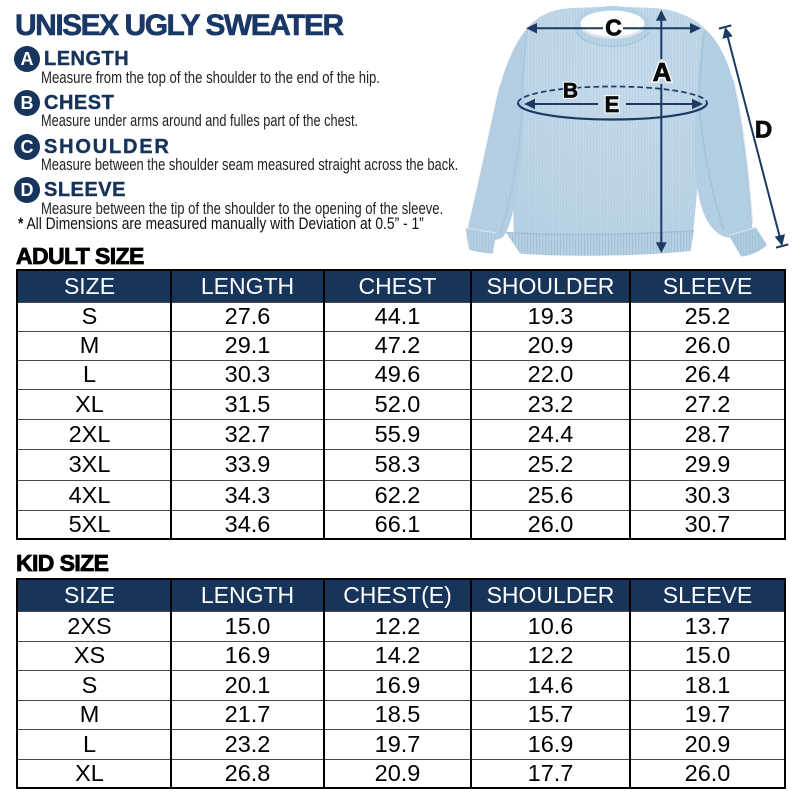 The width and height of the screenshot is (800, 800). What do you see at coordinates (763, 130) in the screenshot?
I see `svg-text: D` at bounding box center [763, 130].